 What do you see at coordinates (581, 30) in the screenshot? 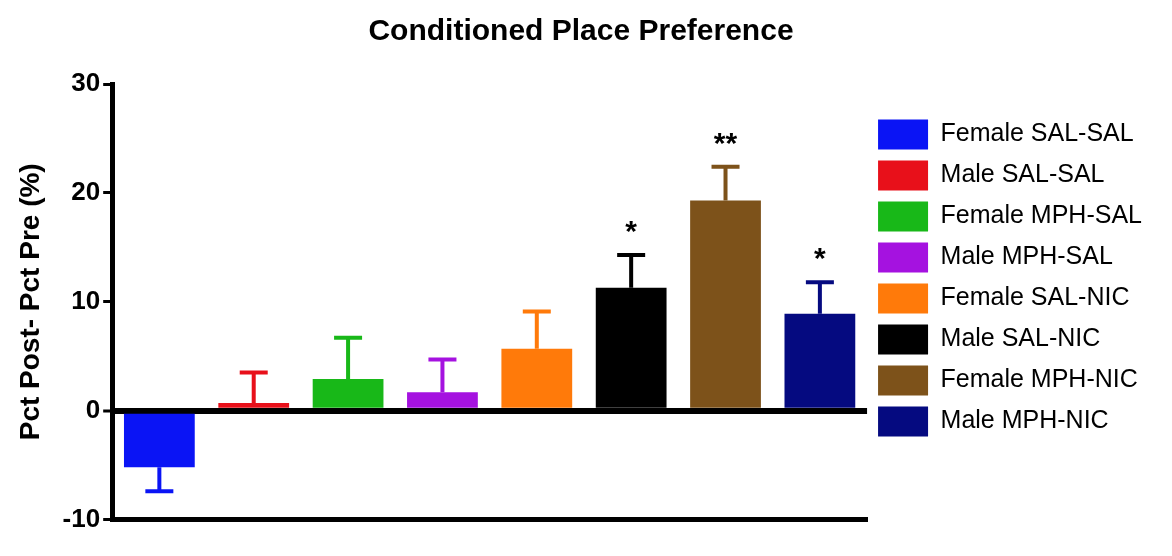
I see `chart-title: Conditioned Place Preference` at bounding box center [581, 30].